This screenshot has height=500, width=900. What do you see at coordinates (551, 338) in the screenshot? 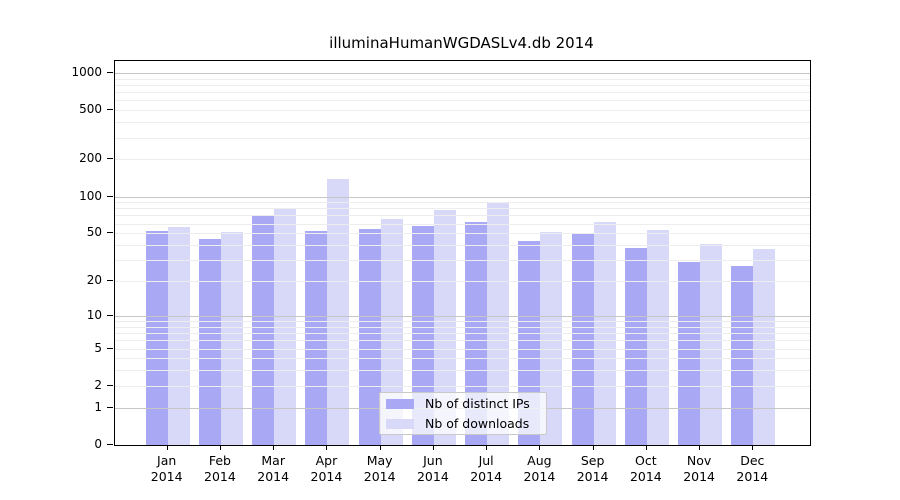
I see `bar-downloads-aug` at bounding box center [551, 338].